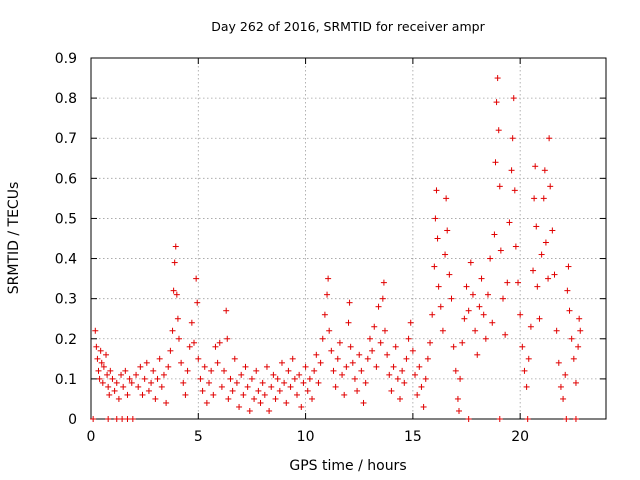 The image size is (640, 480). What do you see at coordinates (66, 340) in the screenshot?
I see `y-tick-label: 0.2` at bounding box center [66, 340].